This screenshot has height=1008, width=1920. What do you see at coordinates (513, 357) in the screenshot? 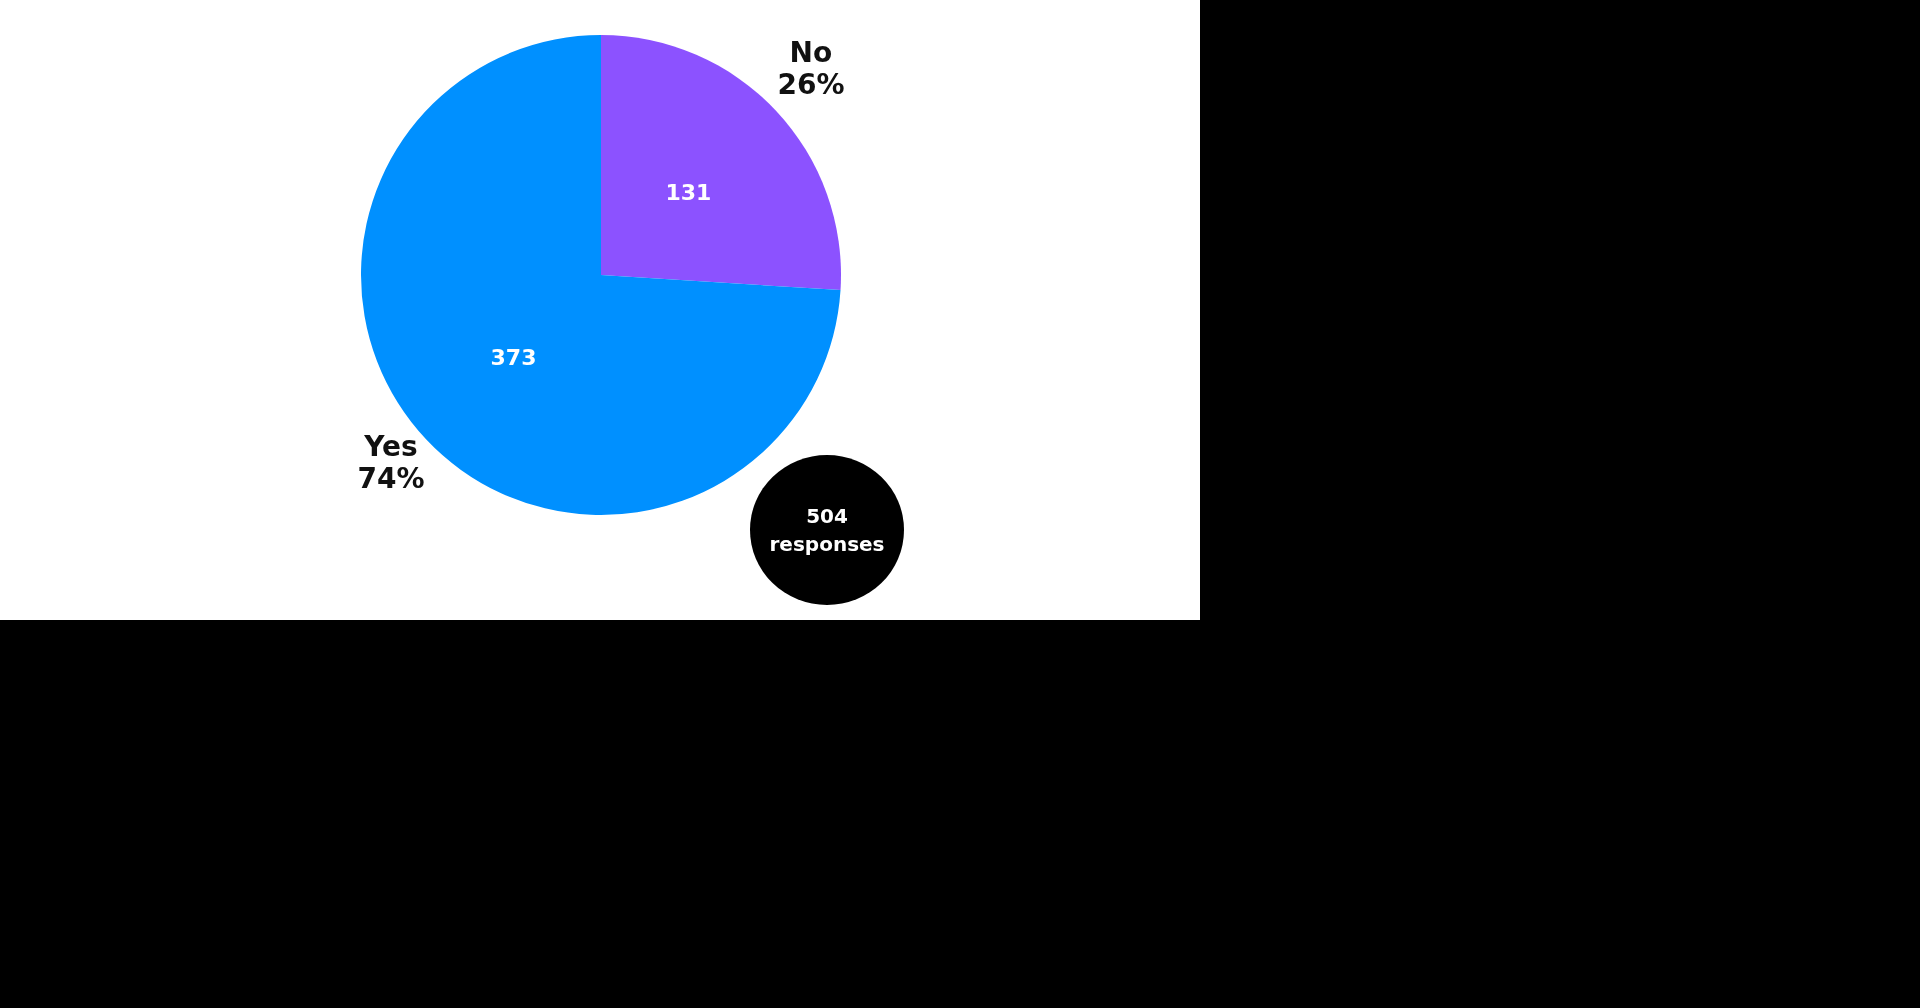
I see `text: 373` at bounding box center [513, 357].